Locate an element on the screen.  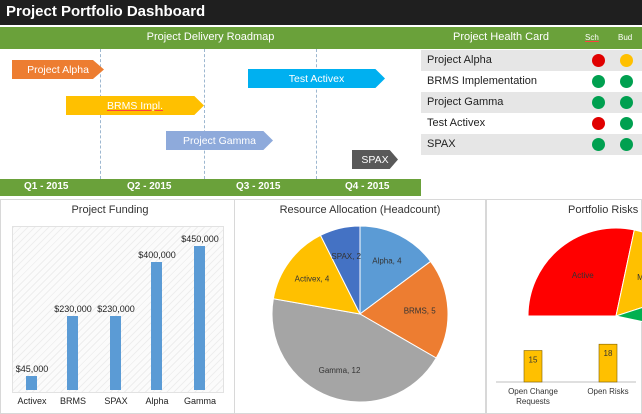
funding-value-label: $400,000 is located at coordinates (157, 255).